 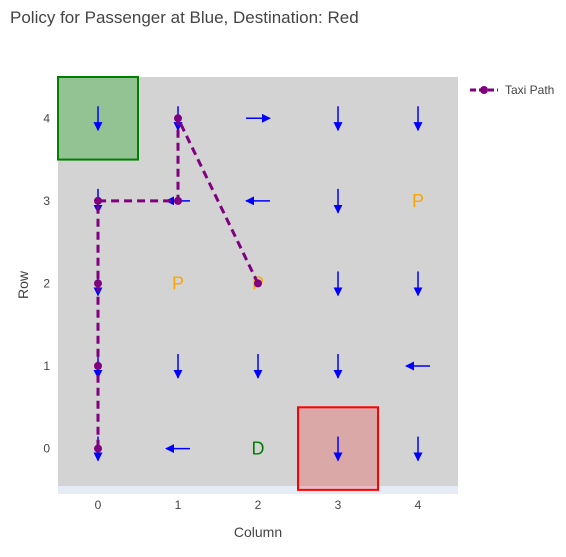 I want to click on y-tick-label: 2, so click(x=46, y=283).